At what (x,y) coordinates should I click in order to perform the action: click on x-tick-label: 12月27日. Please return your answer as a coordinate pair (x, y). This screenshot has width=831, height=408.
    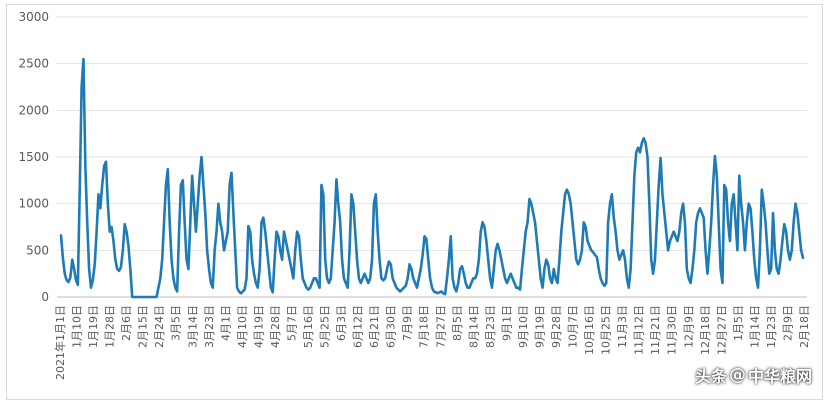
    Looking at the image, I should click on (721, 330).